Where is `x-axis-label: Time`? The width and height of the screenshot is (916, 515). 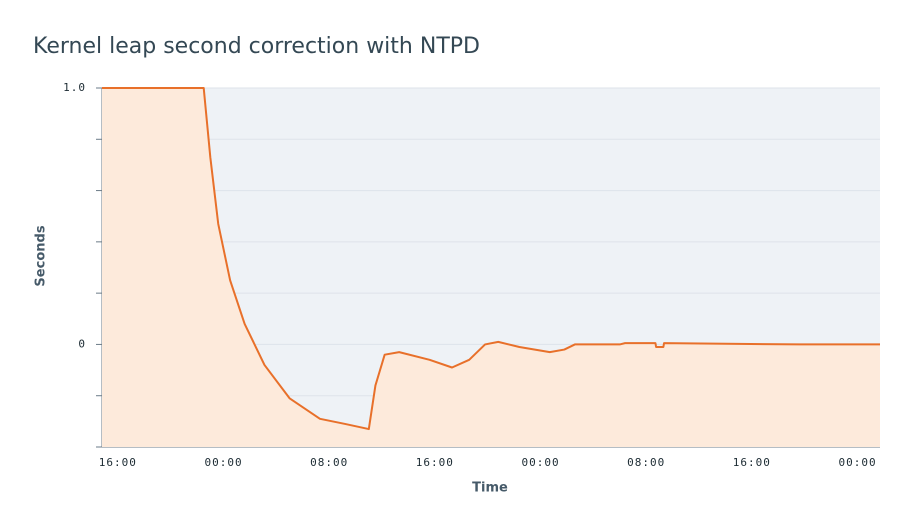 x-axis-label: Time is located at coordinates (490, 488).